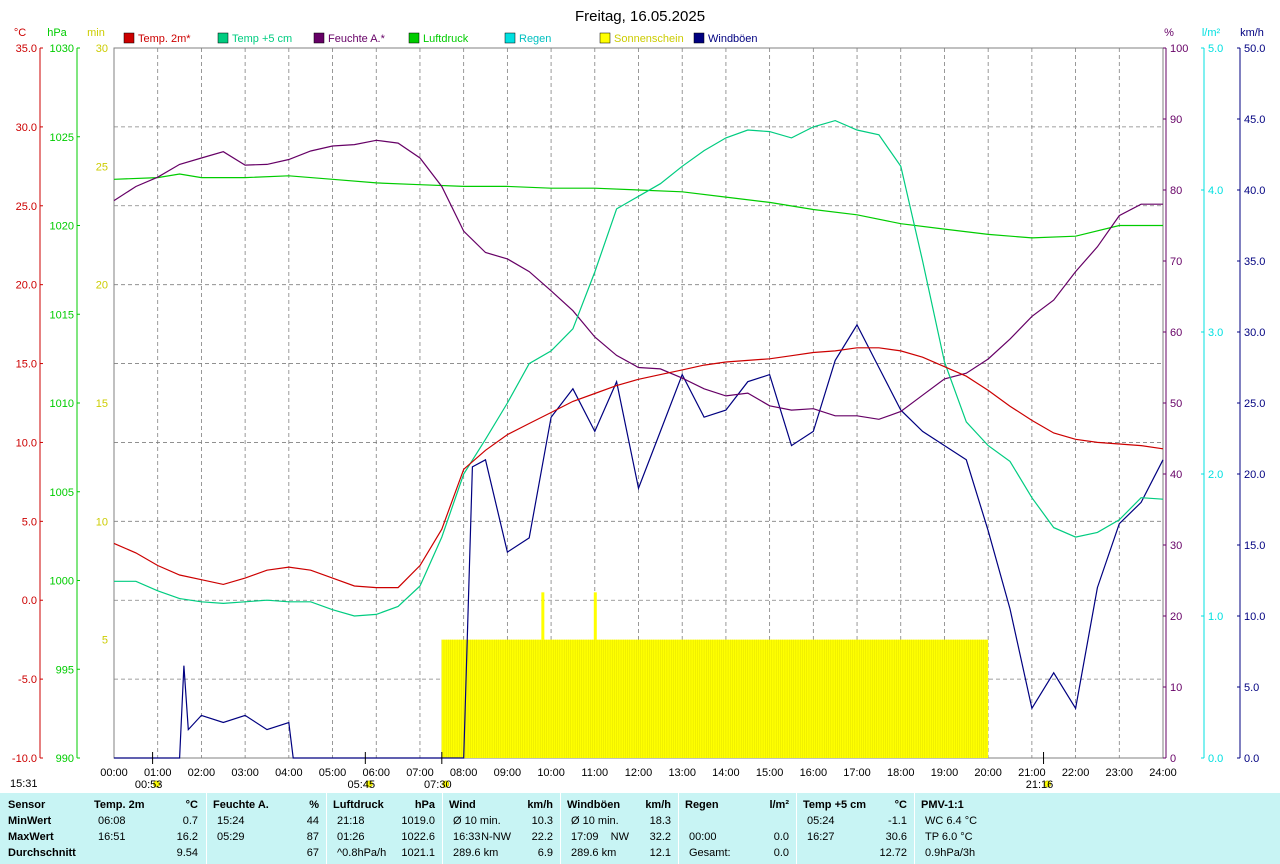 The image size is (1280, 864). I want to click on tick-wind-0: 50.0, so click(1254, 49).